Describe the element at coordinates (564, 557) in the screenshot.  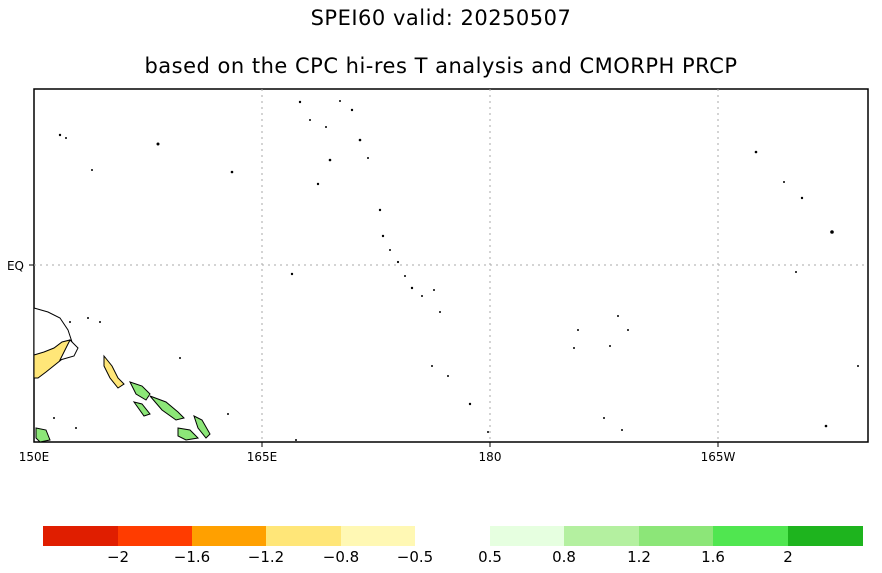
I see `colorbar-label: 0.8` at that location.